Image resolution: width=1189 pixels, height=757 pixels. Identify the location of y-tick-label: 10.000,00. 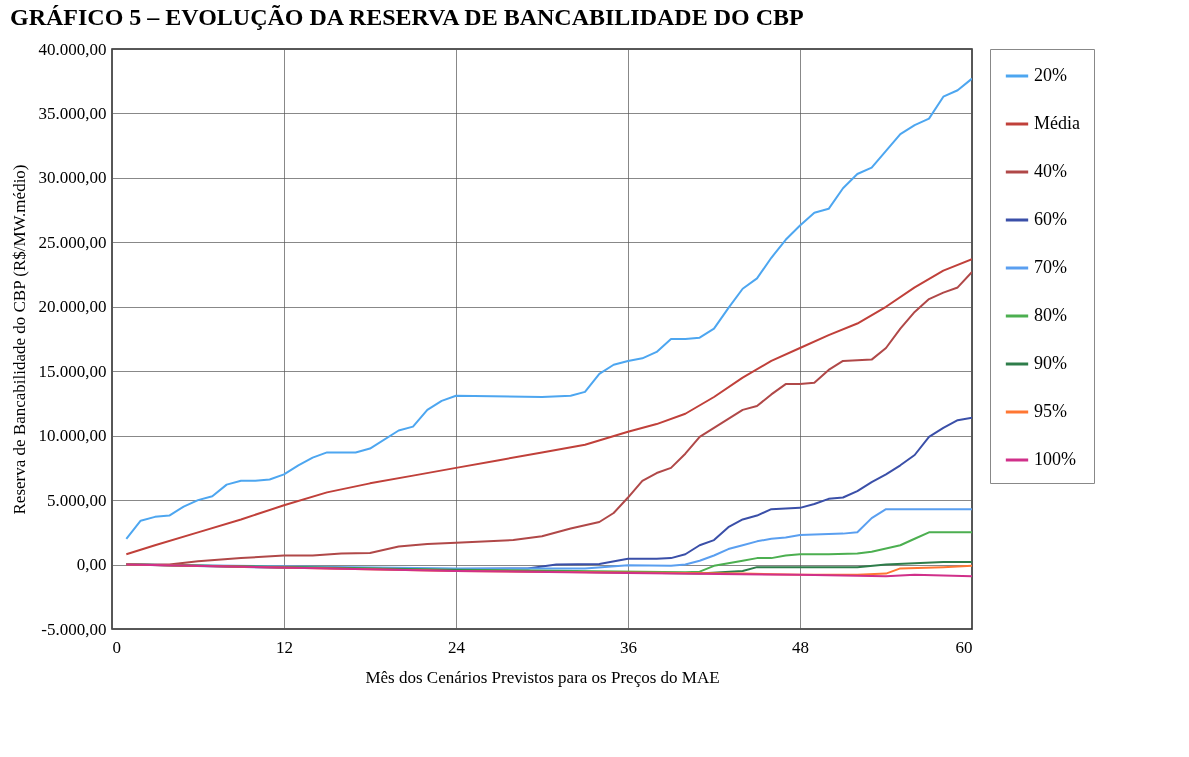
(72, 436).